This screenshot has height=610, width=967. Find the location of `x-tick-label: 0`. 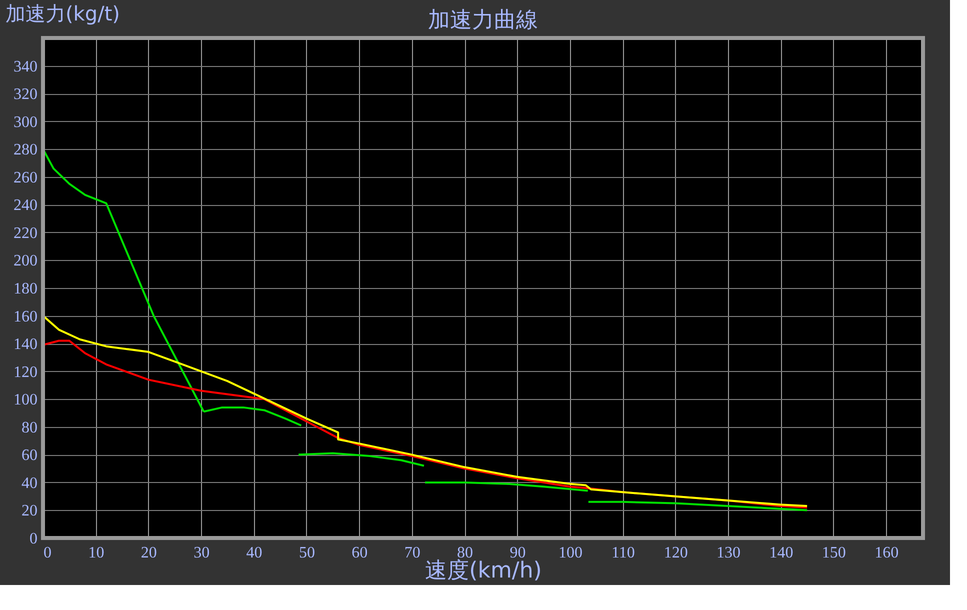

x-tick-label: 0 is located at coordinates (48, 553).